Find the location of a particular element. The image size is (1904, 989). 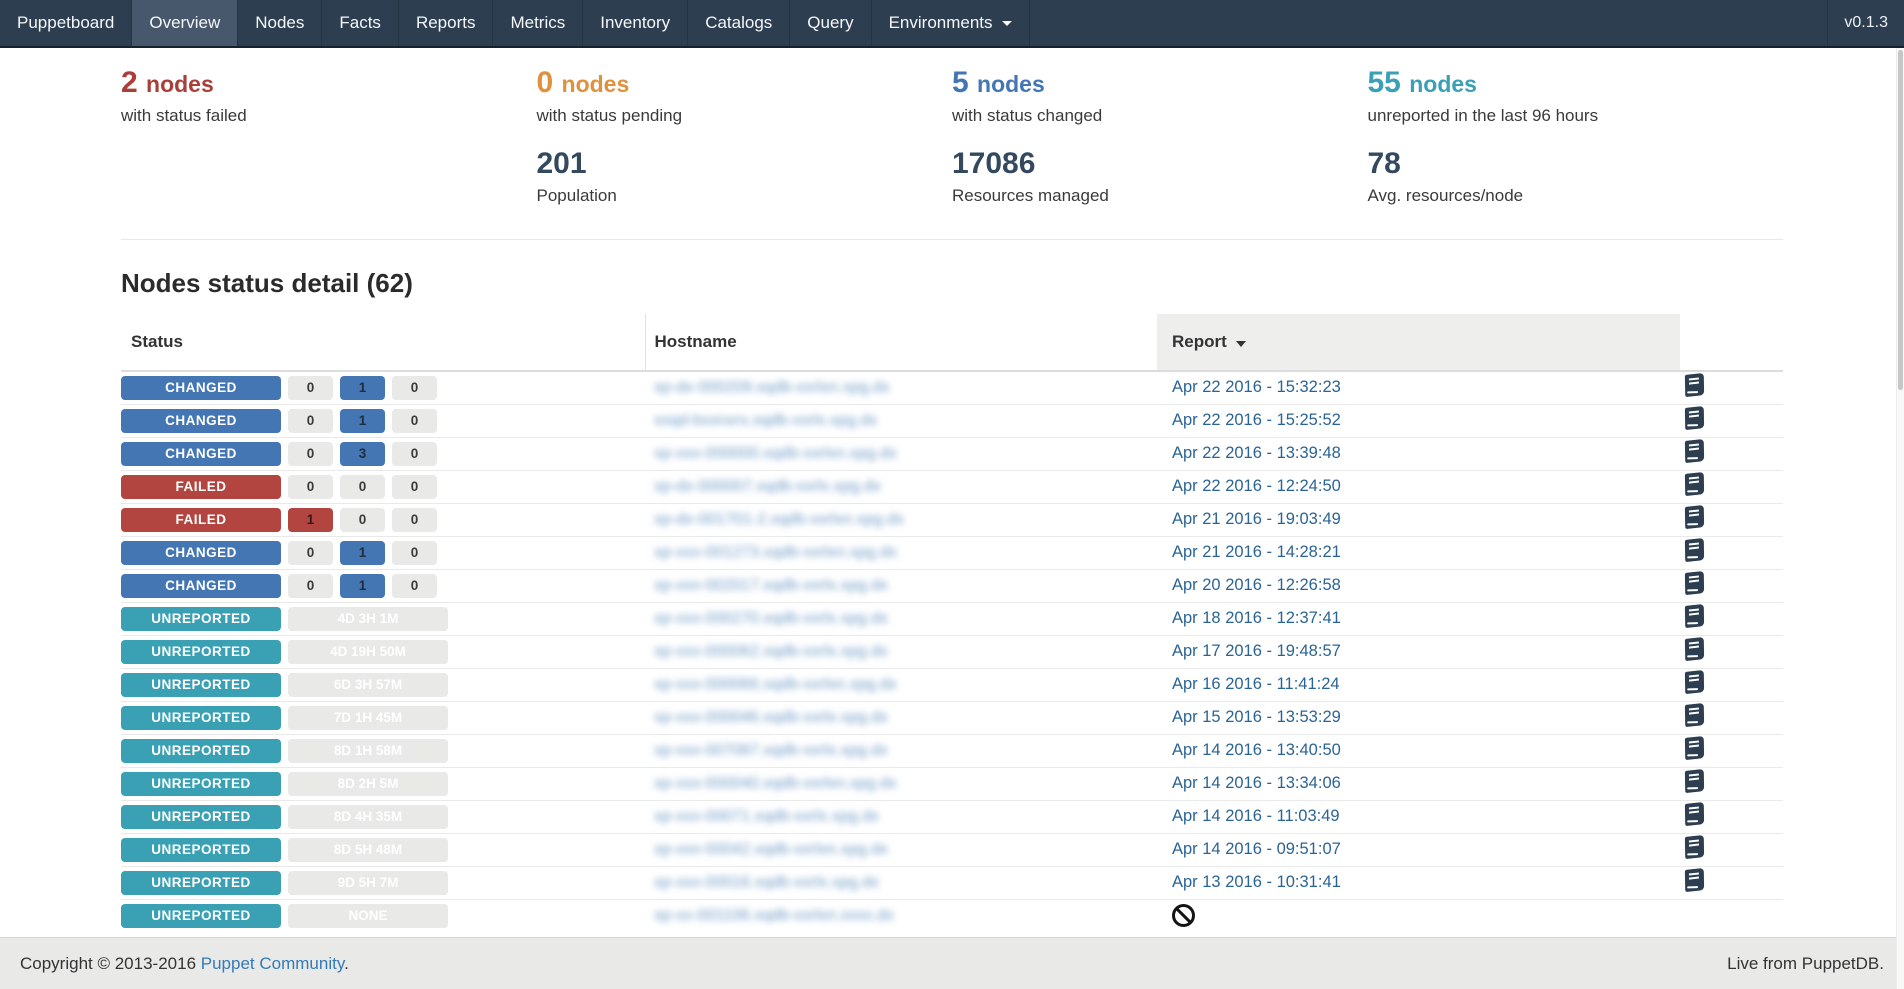

nav-item-label: Query is located at coordinates (830, 22).